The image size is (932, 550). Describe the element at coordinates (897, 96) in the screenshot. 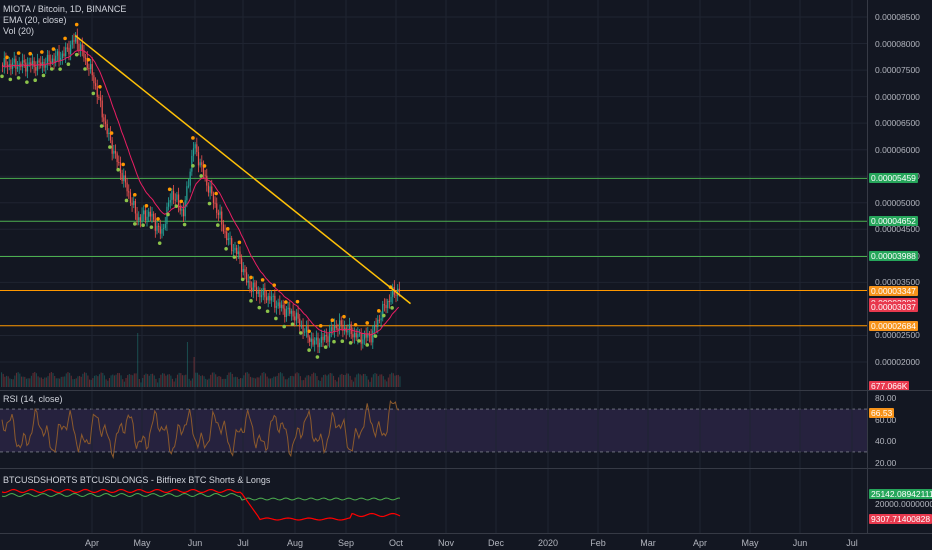

I see `price-tick-label: 0.00007000` at that location.